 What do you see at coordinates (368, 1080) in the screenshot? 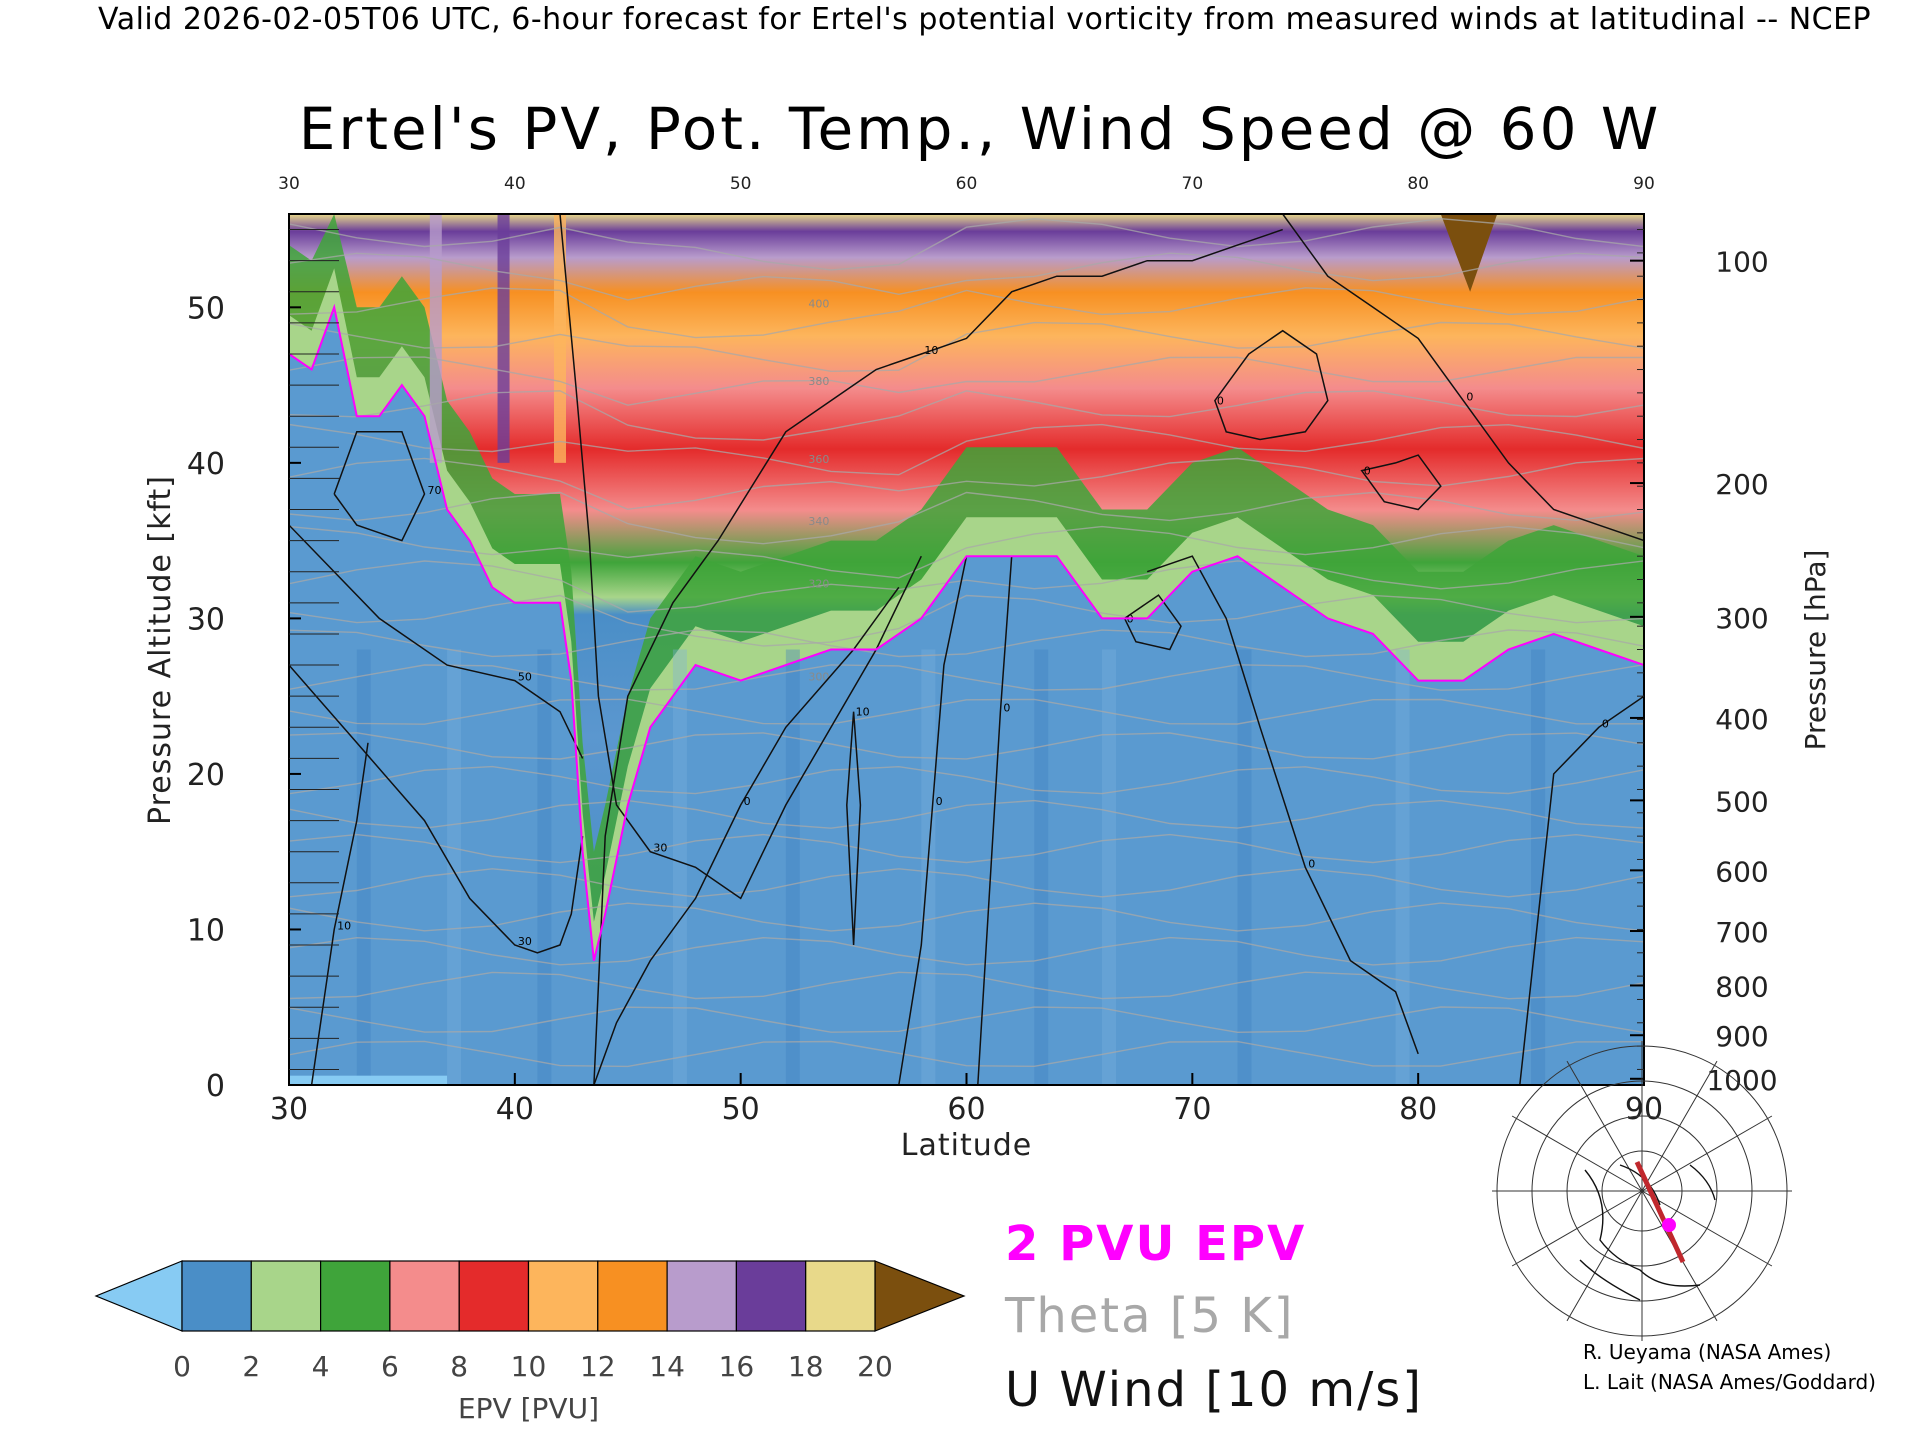
I see `surface-band` at bounding box center [368, 1080].